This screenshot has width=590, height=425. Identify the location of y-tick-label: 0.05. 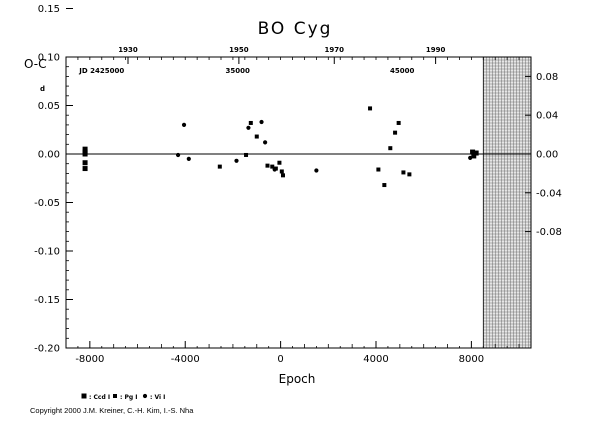
(49, 106).